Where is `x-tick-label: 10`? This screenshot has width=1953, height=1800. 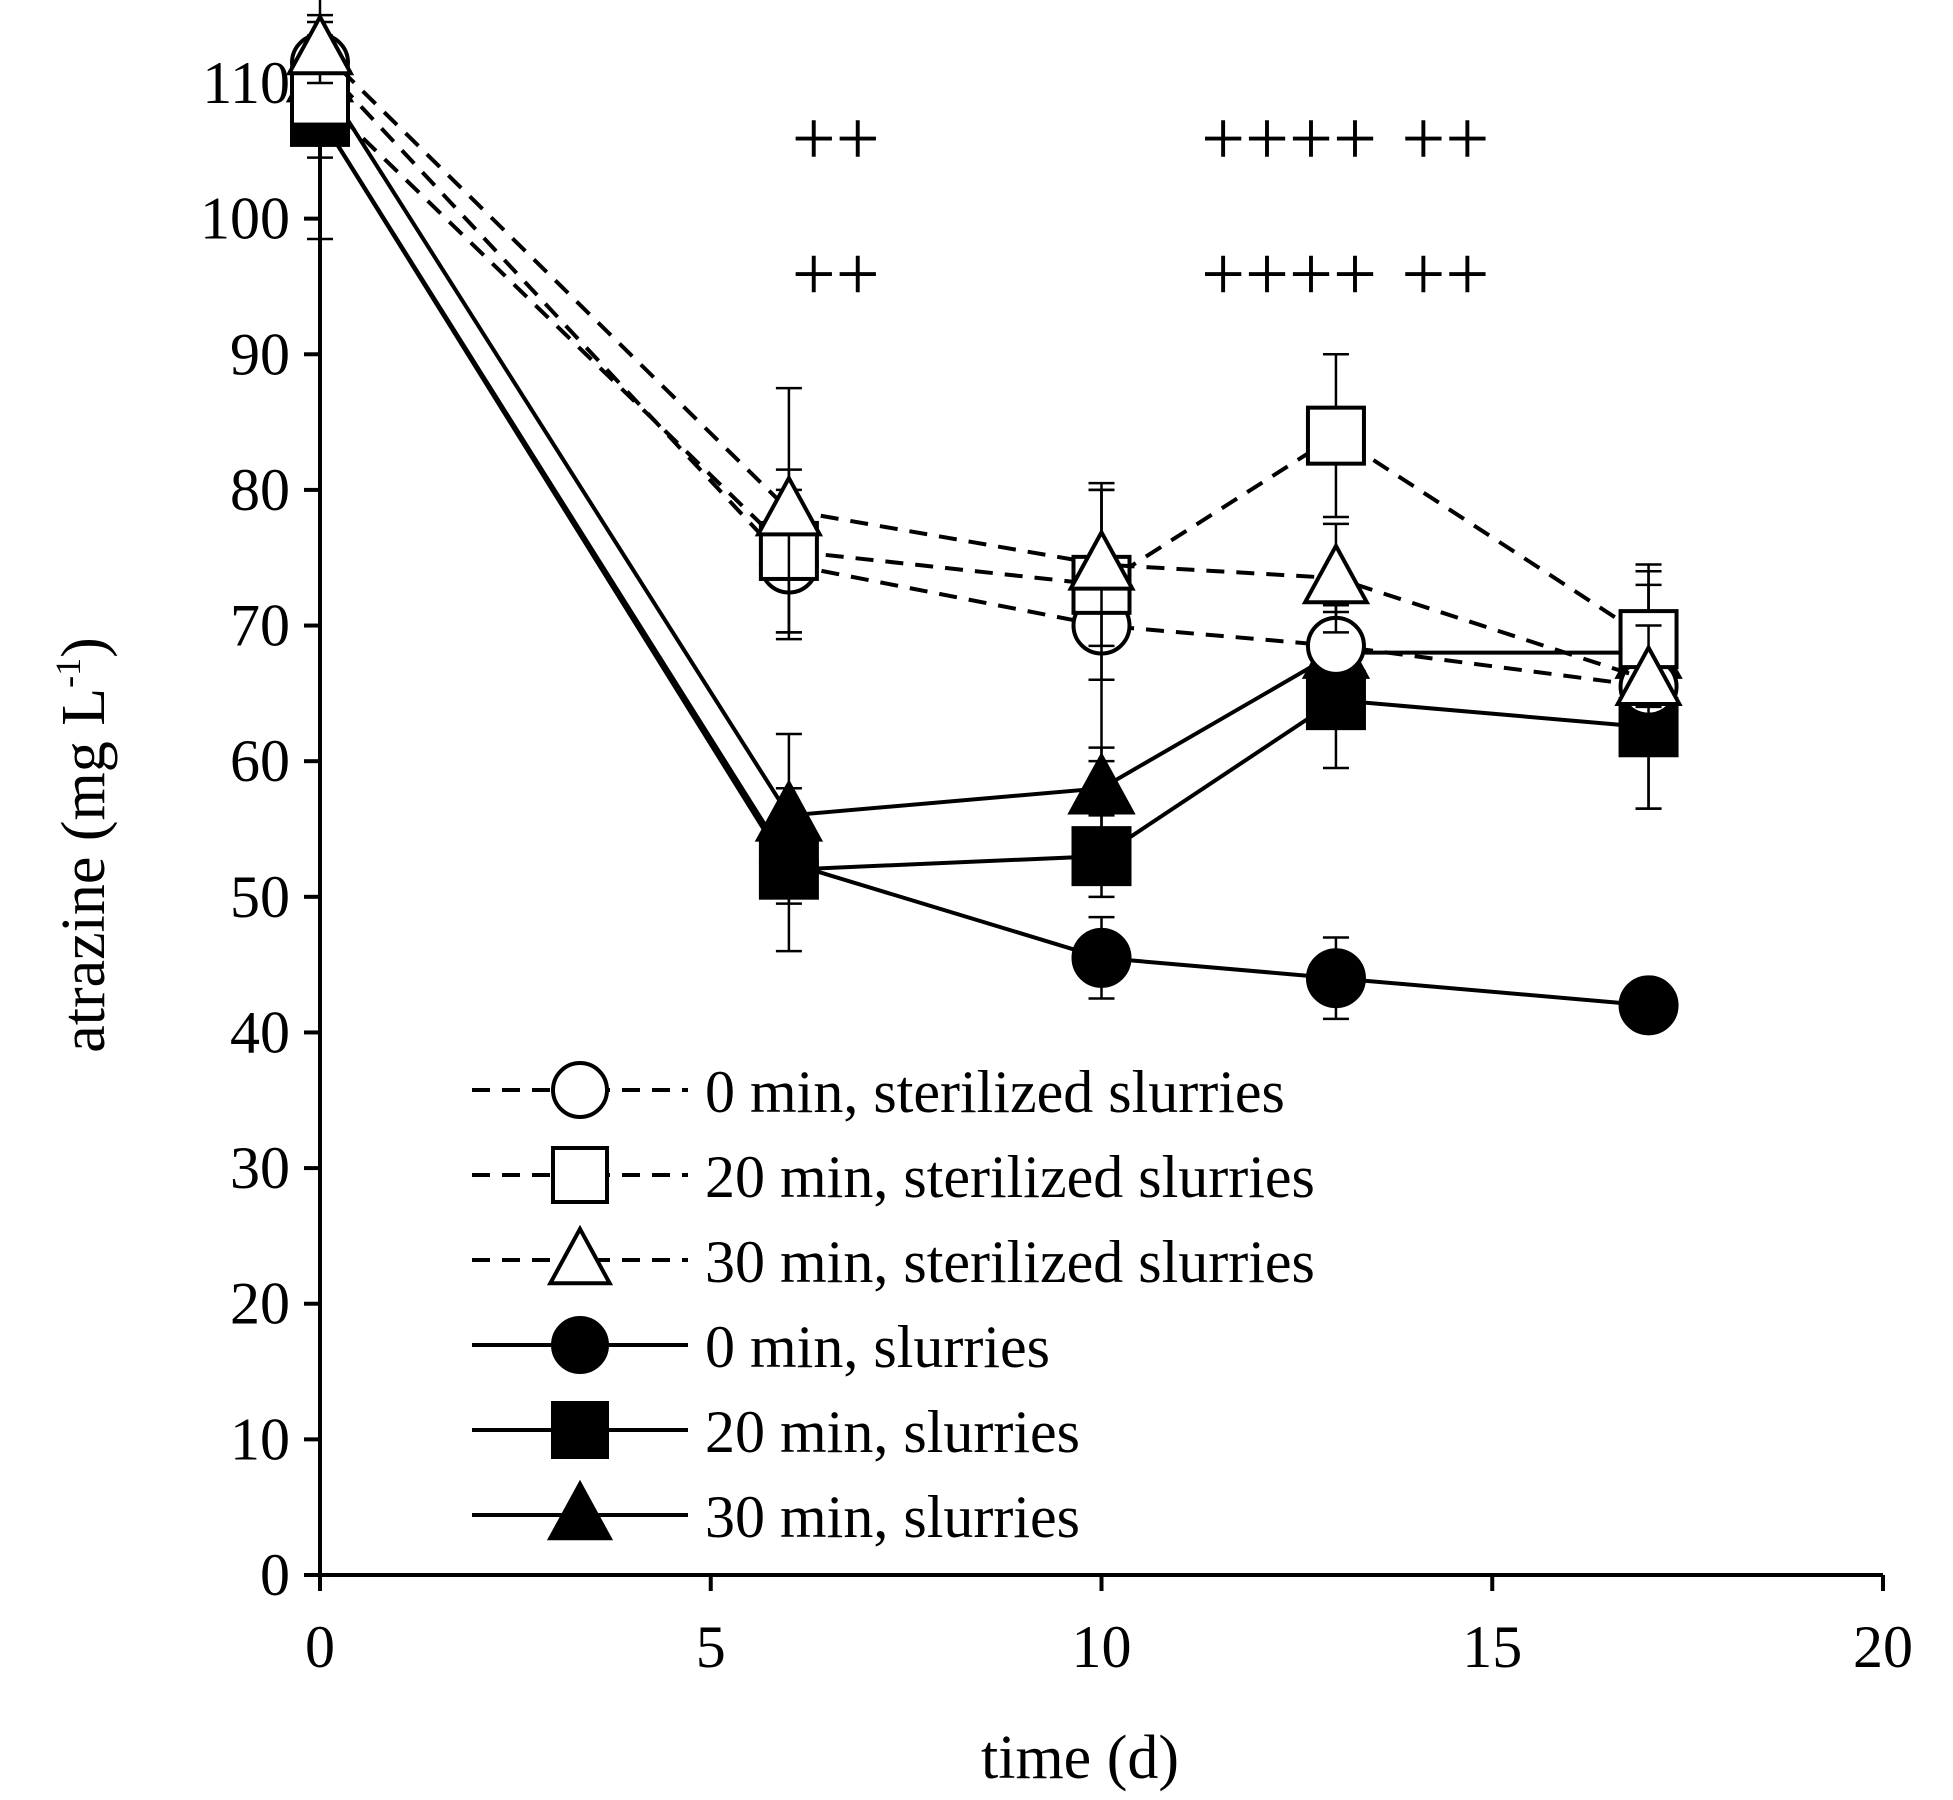 x-tick-label: 10 is located at coordinates (1102, 1647).